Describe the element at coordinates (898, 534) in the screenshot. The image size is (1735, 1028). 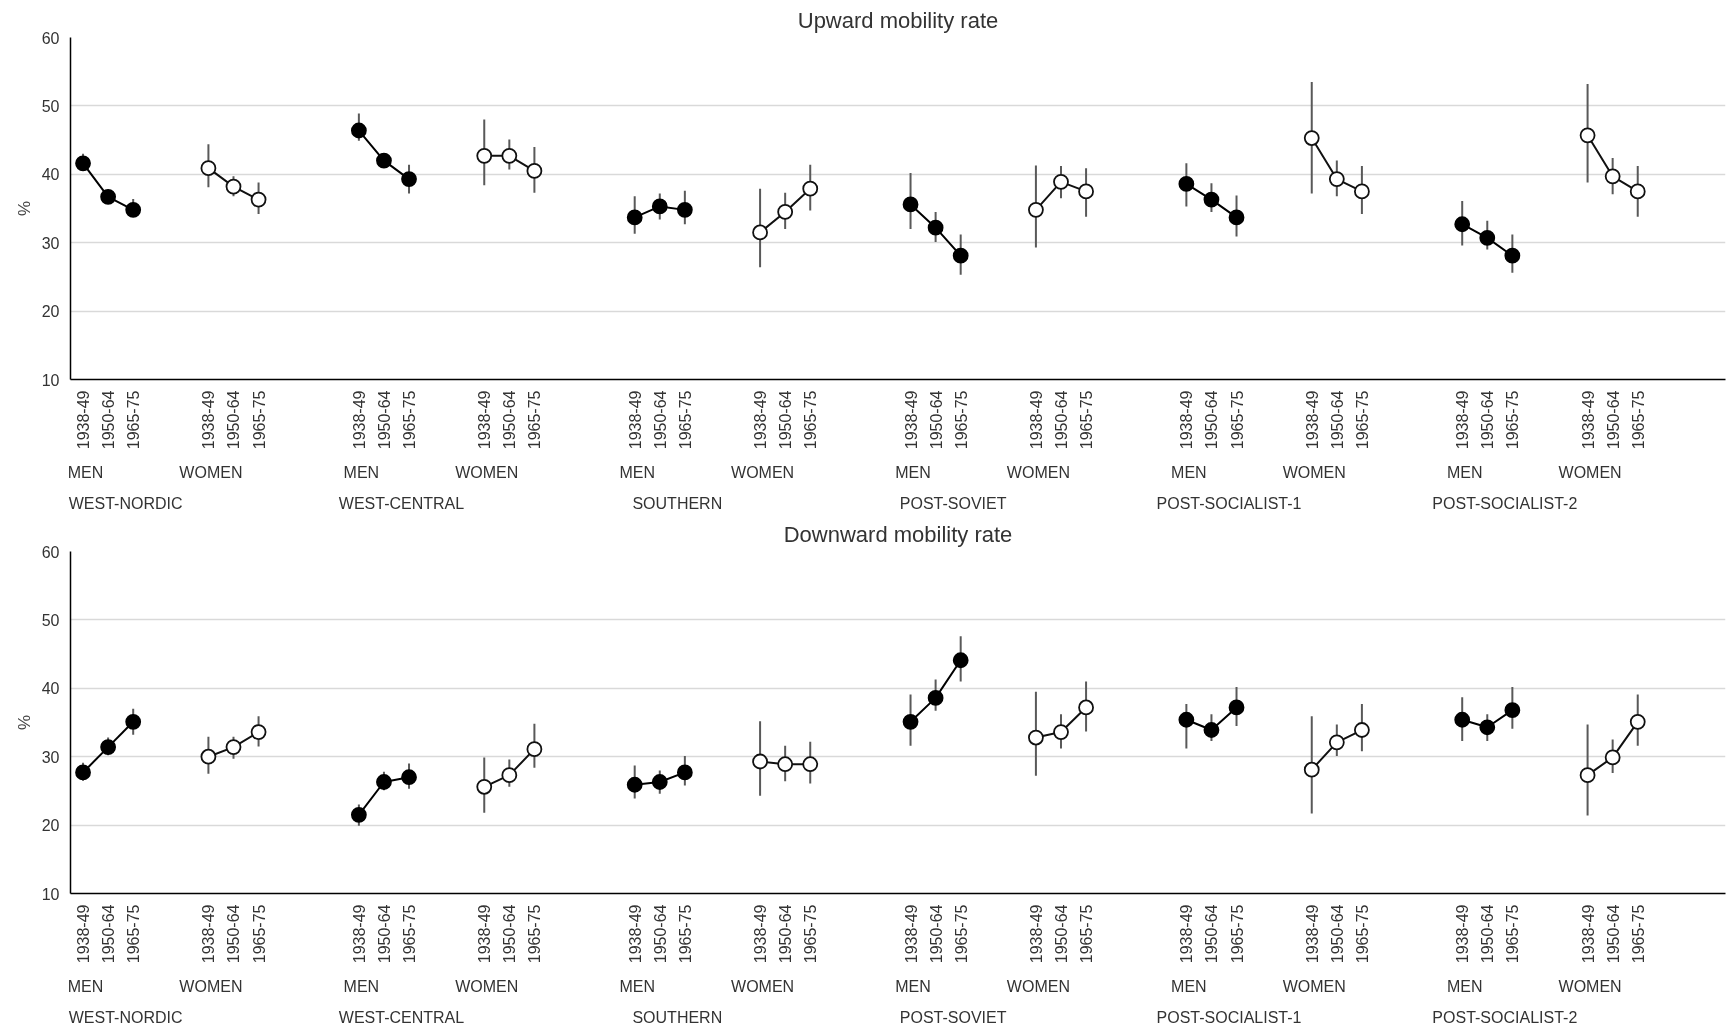
I see `chart-title: Downward mobility rate` at that location.